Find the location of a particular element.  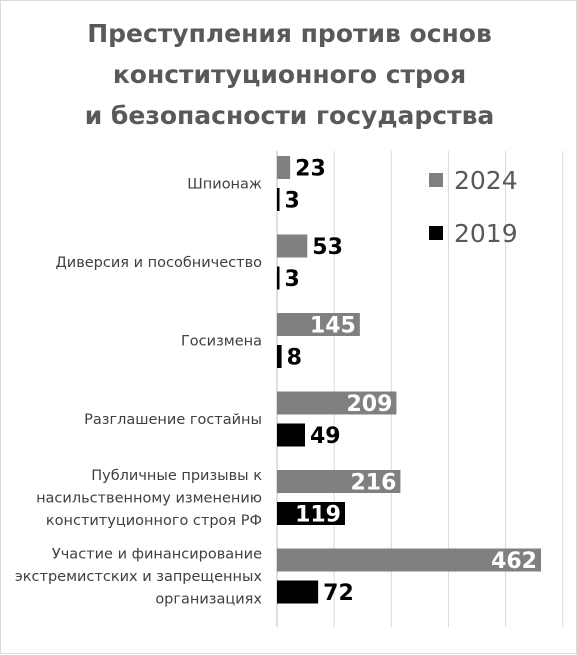

category-label: насильственному изменению is located at coordinates (149, 499).